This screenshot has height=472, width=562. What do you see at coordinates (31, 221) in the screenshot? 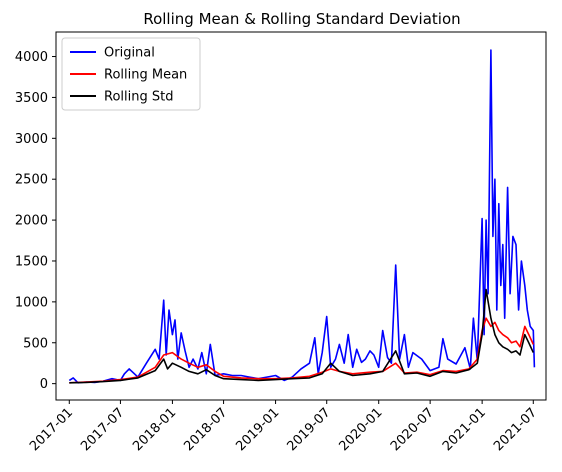
I see `y-tick-label: 2000` at bounding box center [31, 221].